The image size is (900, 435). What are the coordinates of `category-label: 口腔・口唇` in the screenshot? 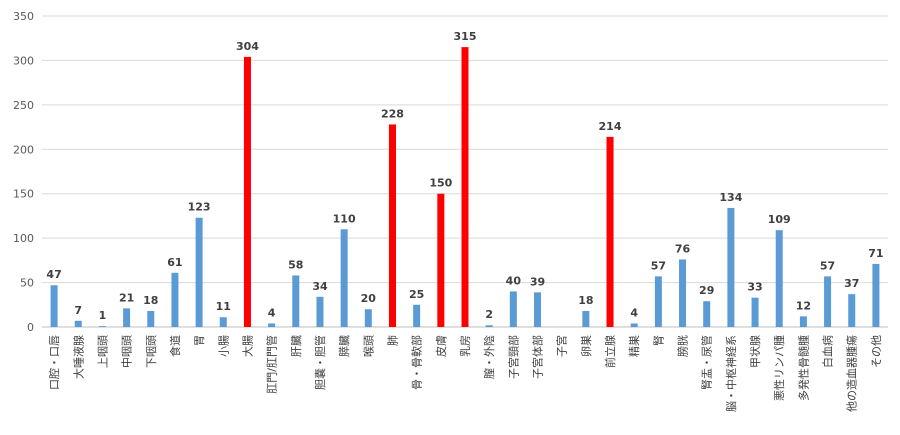 It's located at (54, 362).